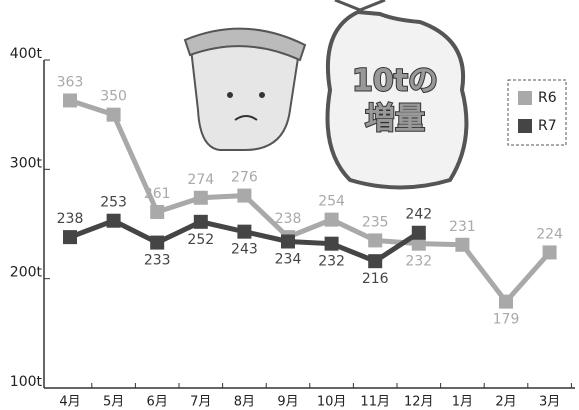 Image resolution: width=579 pixels, height=410 pixels. I want to click on x-tick-label: 1月, so click(462, 402).